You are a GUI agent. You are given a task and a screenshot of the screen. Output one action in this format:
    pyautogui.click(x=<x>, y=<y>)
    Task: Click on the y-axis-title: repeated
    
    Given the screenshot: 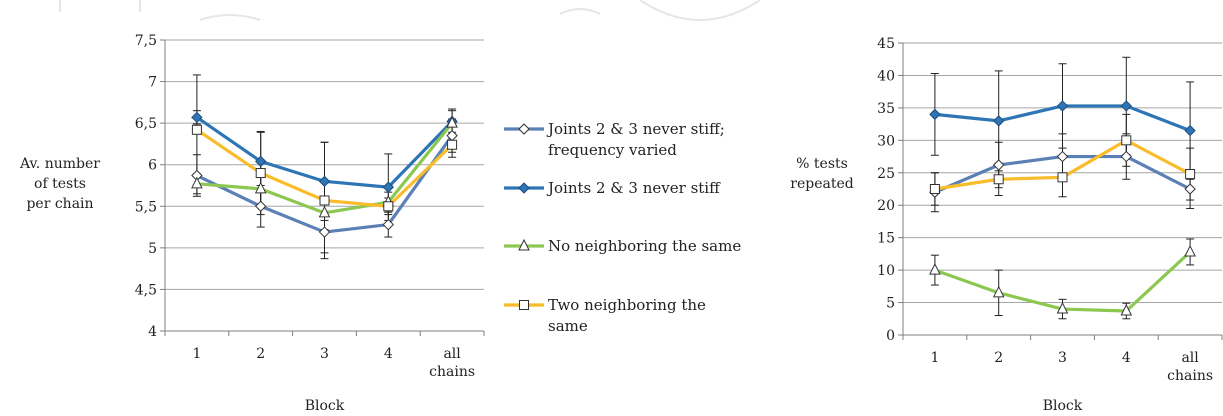 What is the action you would take?
    pyautogui.click(x=821, y=184)
    